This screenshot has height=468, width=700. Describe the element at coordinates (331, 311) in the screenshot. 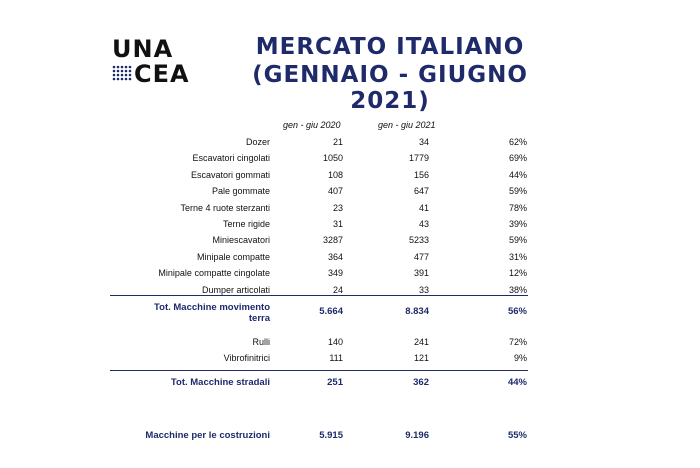

I see `total-value-2020: 5.664` at that location.